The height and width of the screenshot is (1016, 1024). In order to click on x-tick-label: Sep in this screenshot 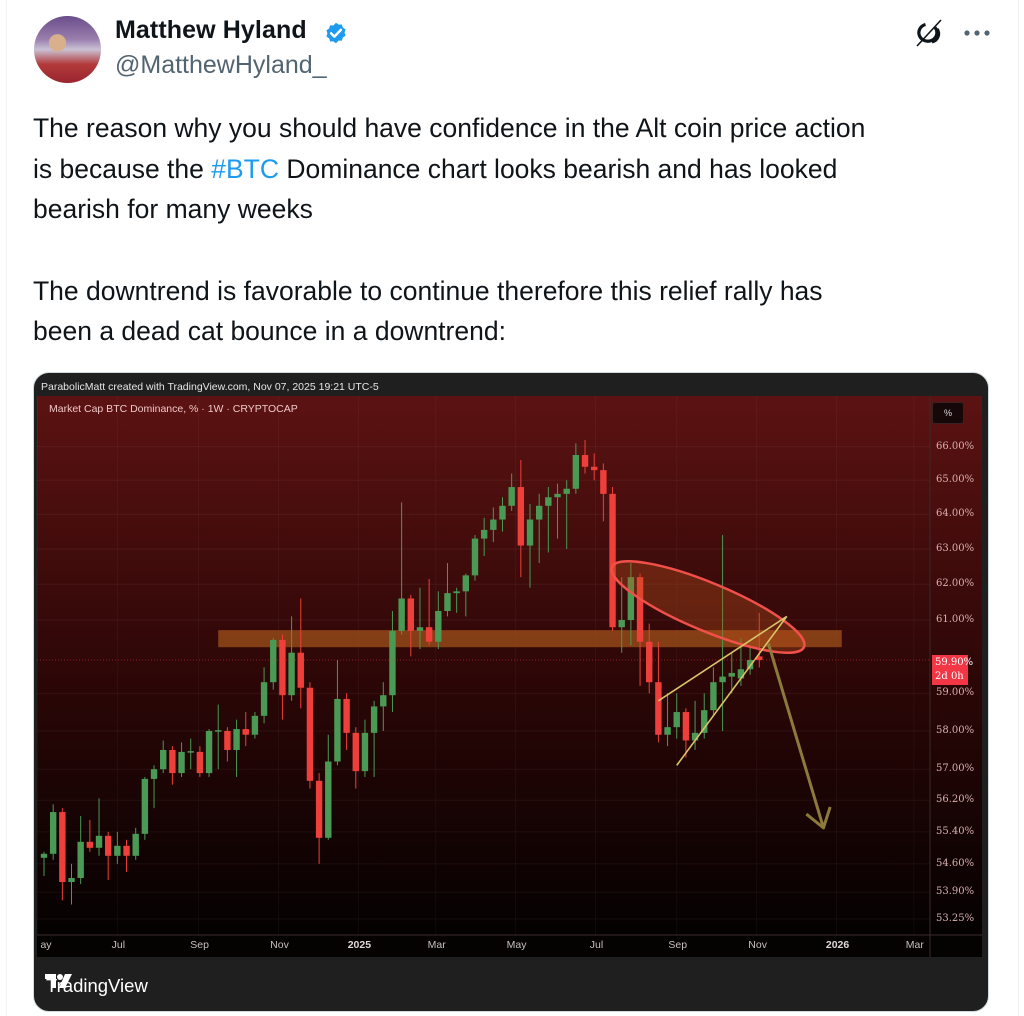, I will do `click(199, 945)`.